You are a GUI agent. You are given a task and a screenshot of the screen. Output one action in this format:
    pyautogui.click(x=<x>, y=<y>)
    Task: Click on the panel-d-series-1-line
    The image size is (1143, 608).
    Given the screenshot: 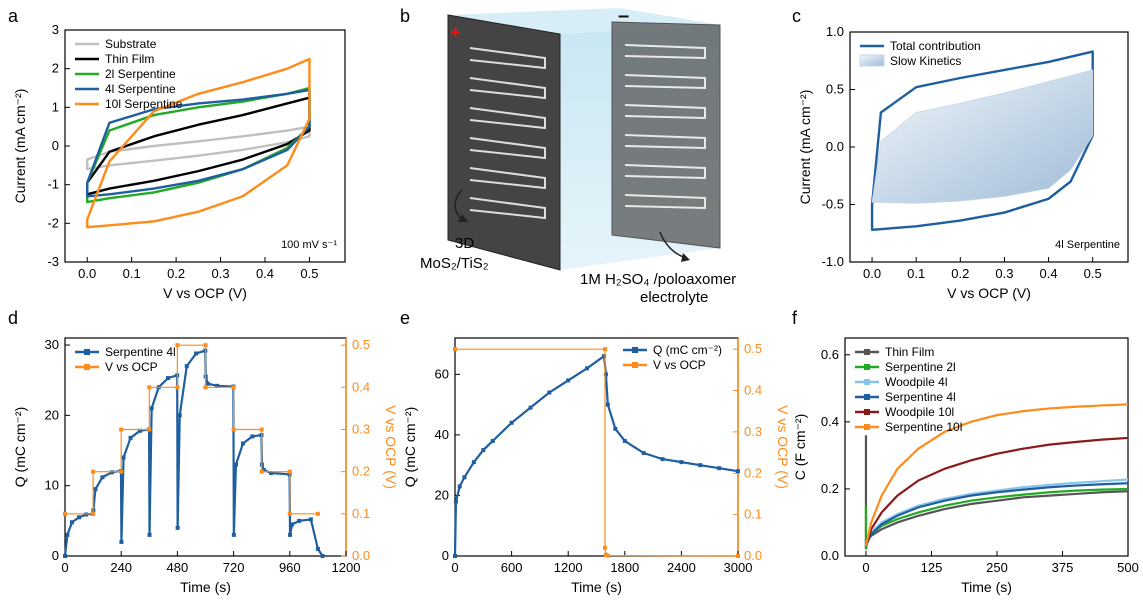 What is the action you would take?
    pyautogui.click(x=191, y=429)
    